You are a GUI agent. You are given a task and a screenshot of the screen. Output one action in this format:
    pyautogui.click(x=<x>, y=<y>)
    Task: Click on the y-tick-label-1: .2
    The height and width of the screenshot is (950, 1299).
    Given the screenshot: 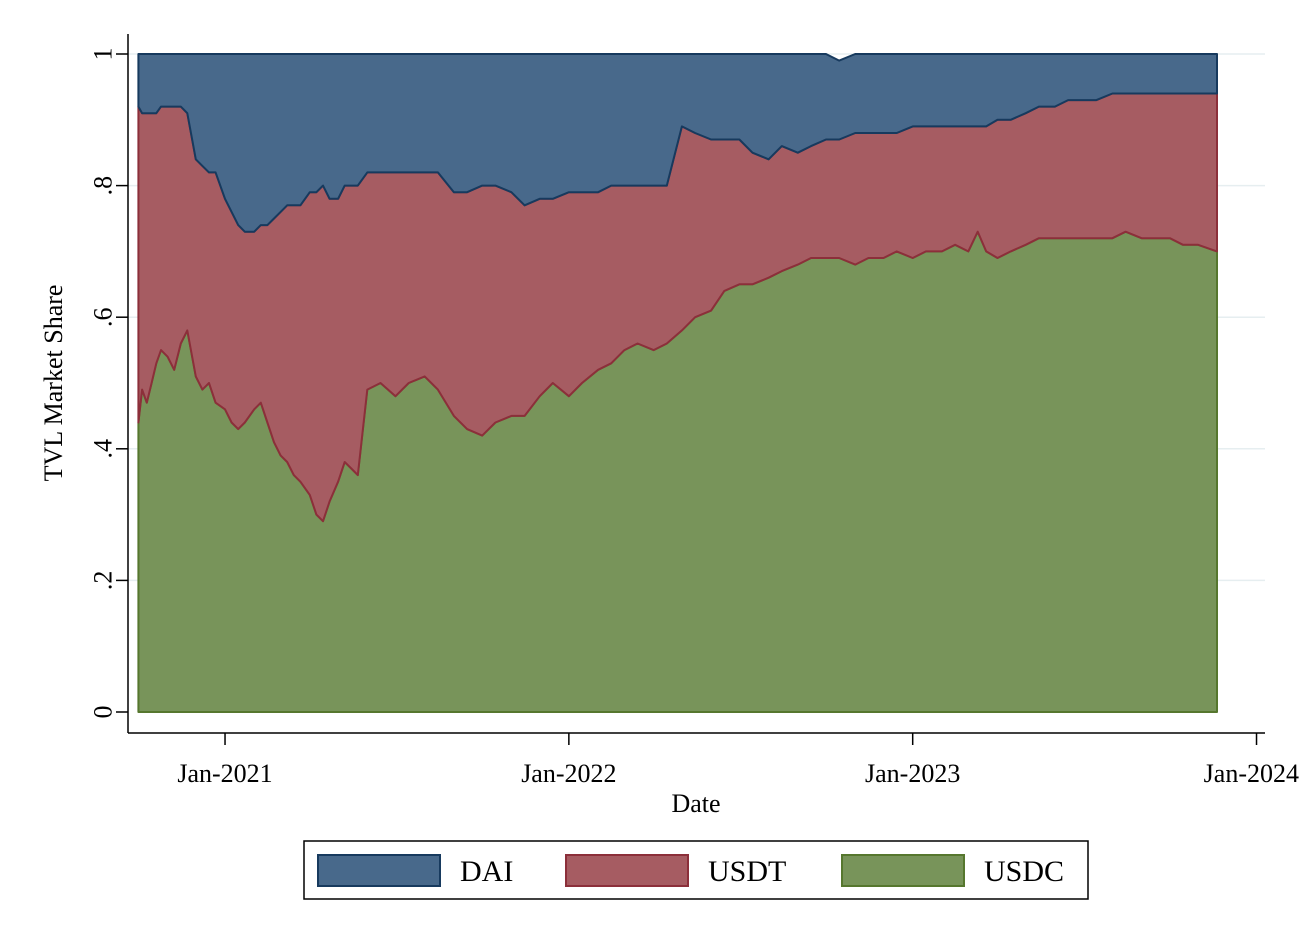 What is the action you would take?
    pyautogui.click(x=103, y=581)
    